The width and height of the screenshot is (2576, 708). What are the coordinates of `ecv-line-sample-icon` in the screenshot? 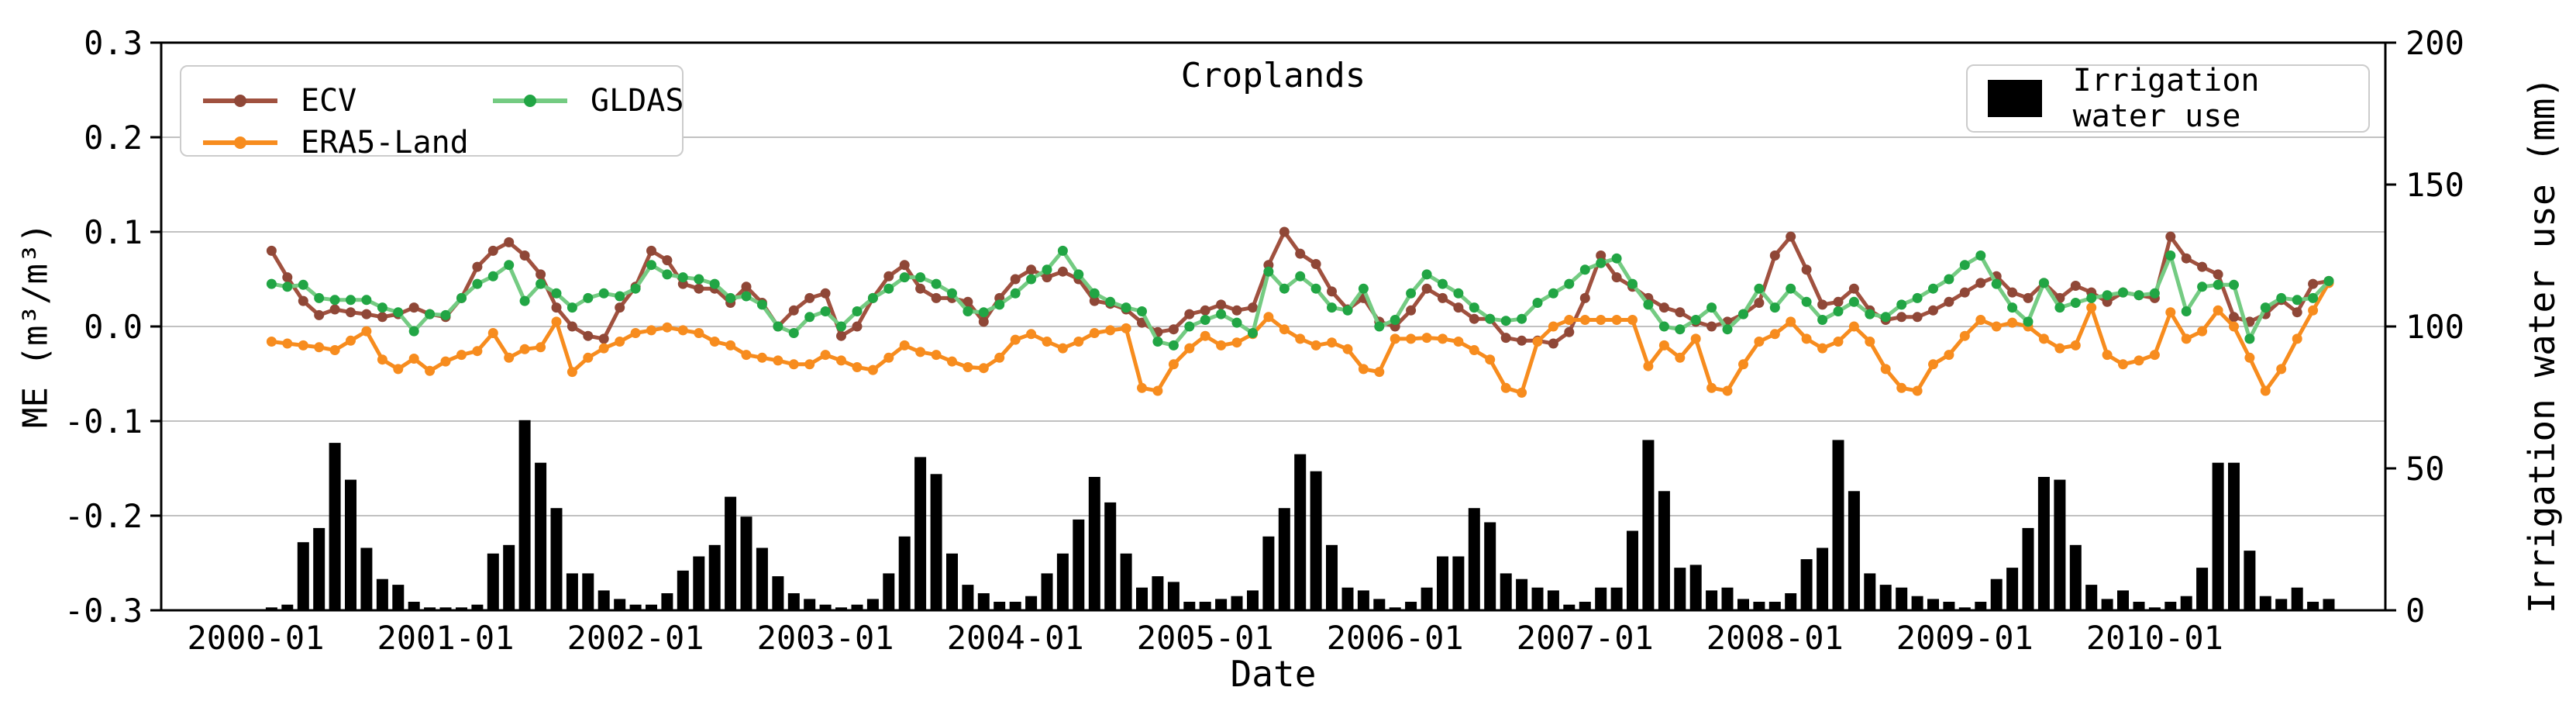 It's located at (240, 101).